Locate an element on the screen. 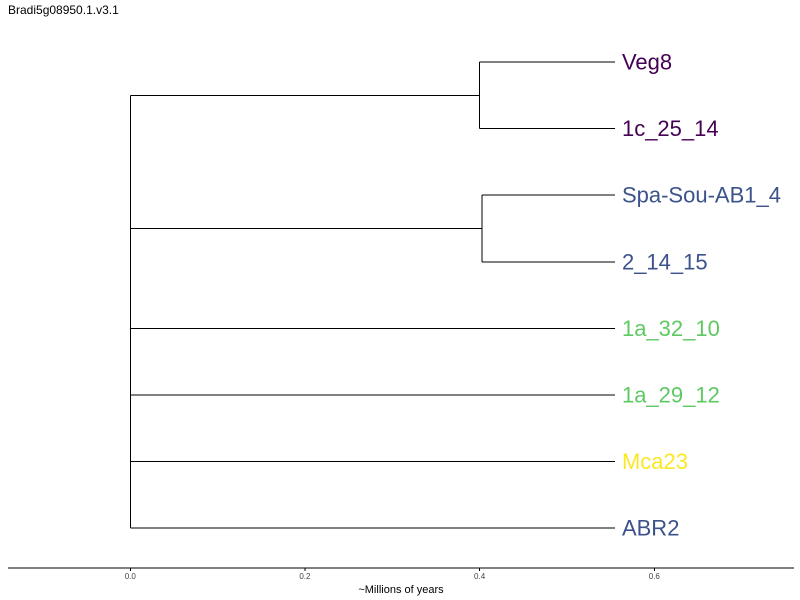 The height and width of the screenshot is (600, 800). tip-label: 1c_25_14 is located at coordinates (670, 128).